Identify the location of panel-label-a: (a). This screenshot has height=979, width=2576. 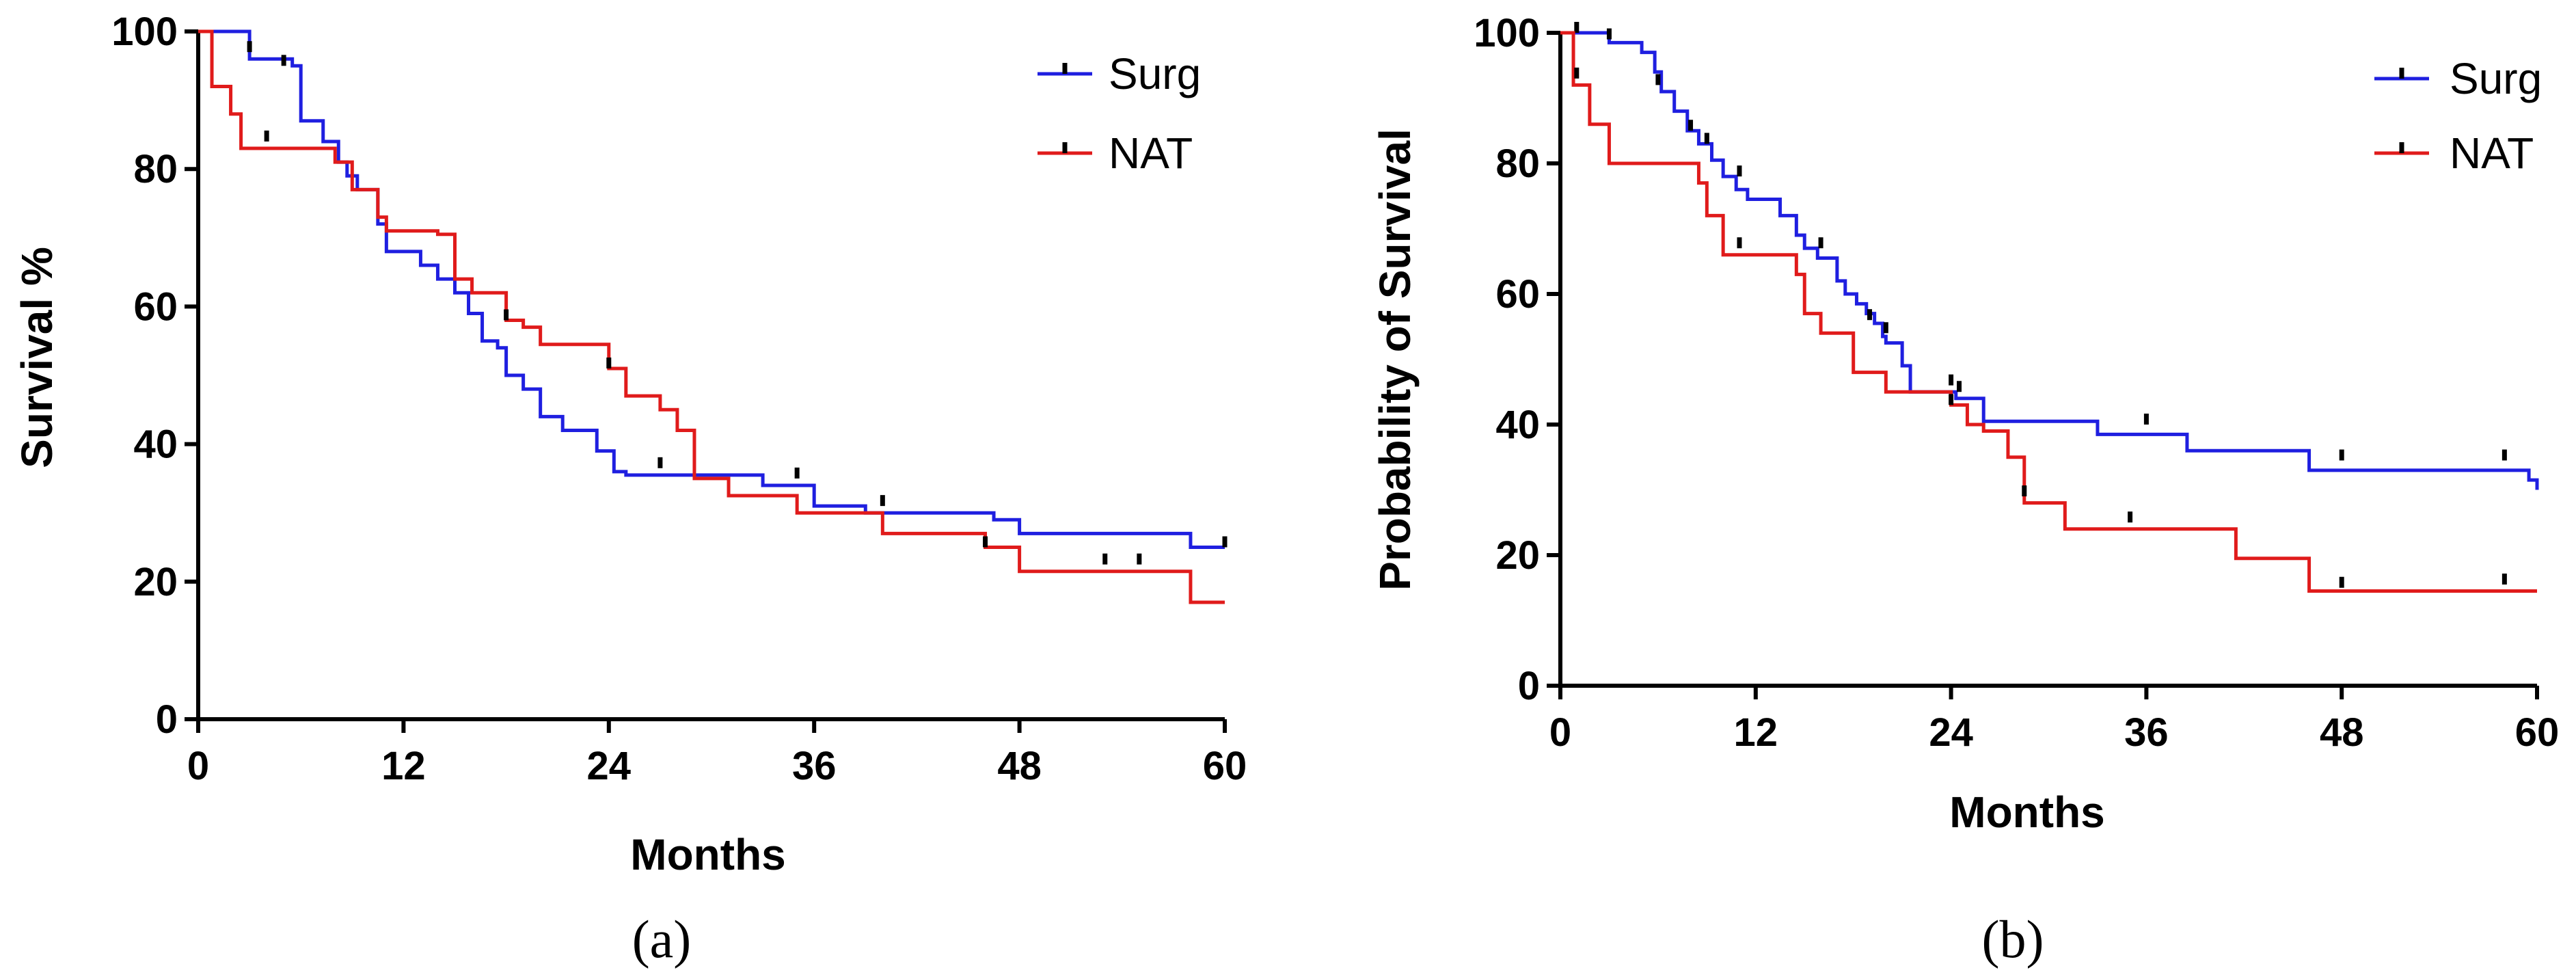
(662, 939).